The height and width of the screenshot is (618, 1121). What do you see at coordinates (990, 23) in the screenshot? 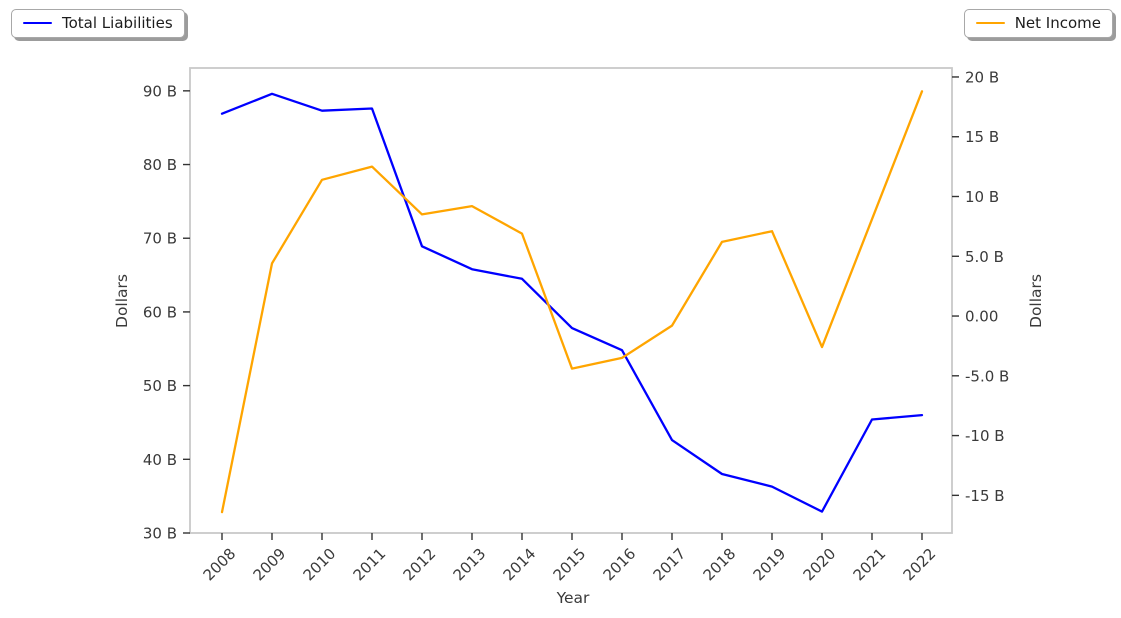
I see `legend-line-sample-orange` at bounding box center [990, 23].